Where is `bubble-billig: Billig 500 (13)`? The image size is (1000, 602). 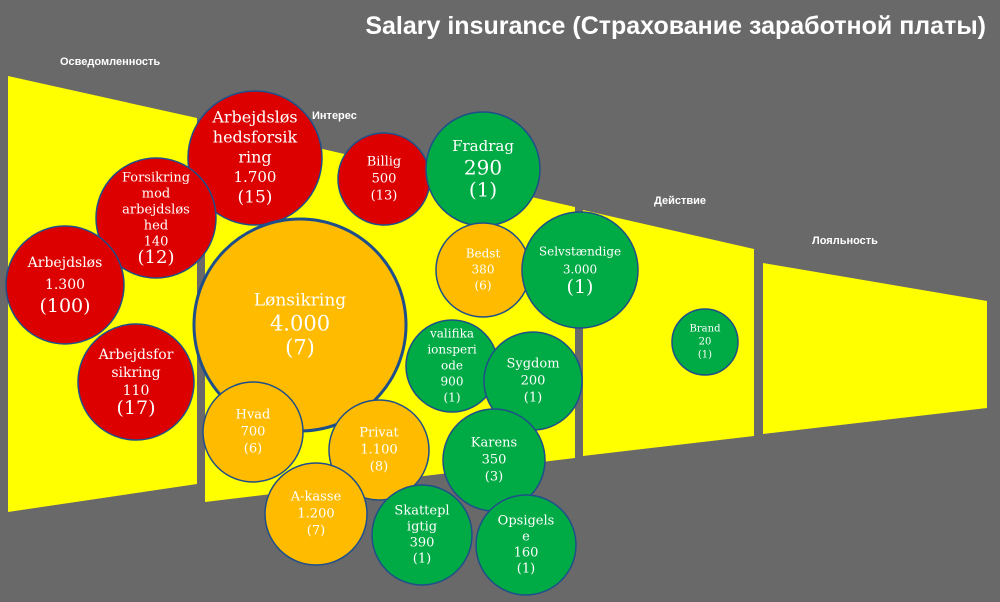
bubble-billig: Billig 500 (13) is located at coordinates (384, 179).